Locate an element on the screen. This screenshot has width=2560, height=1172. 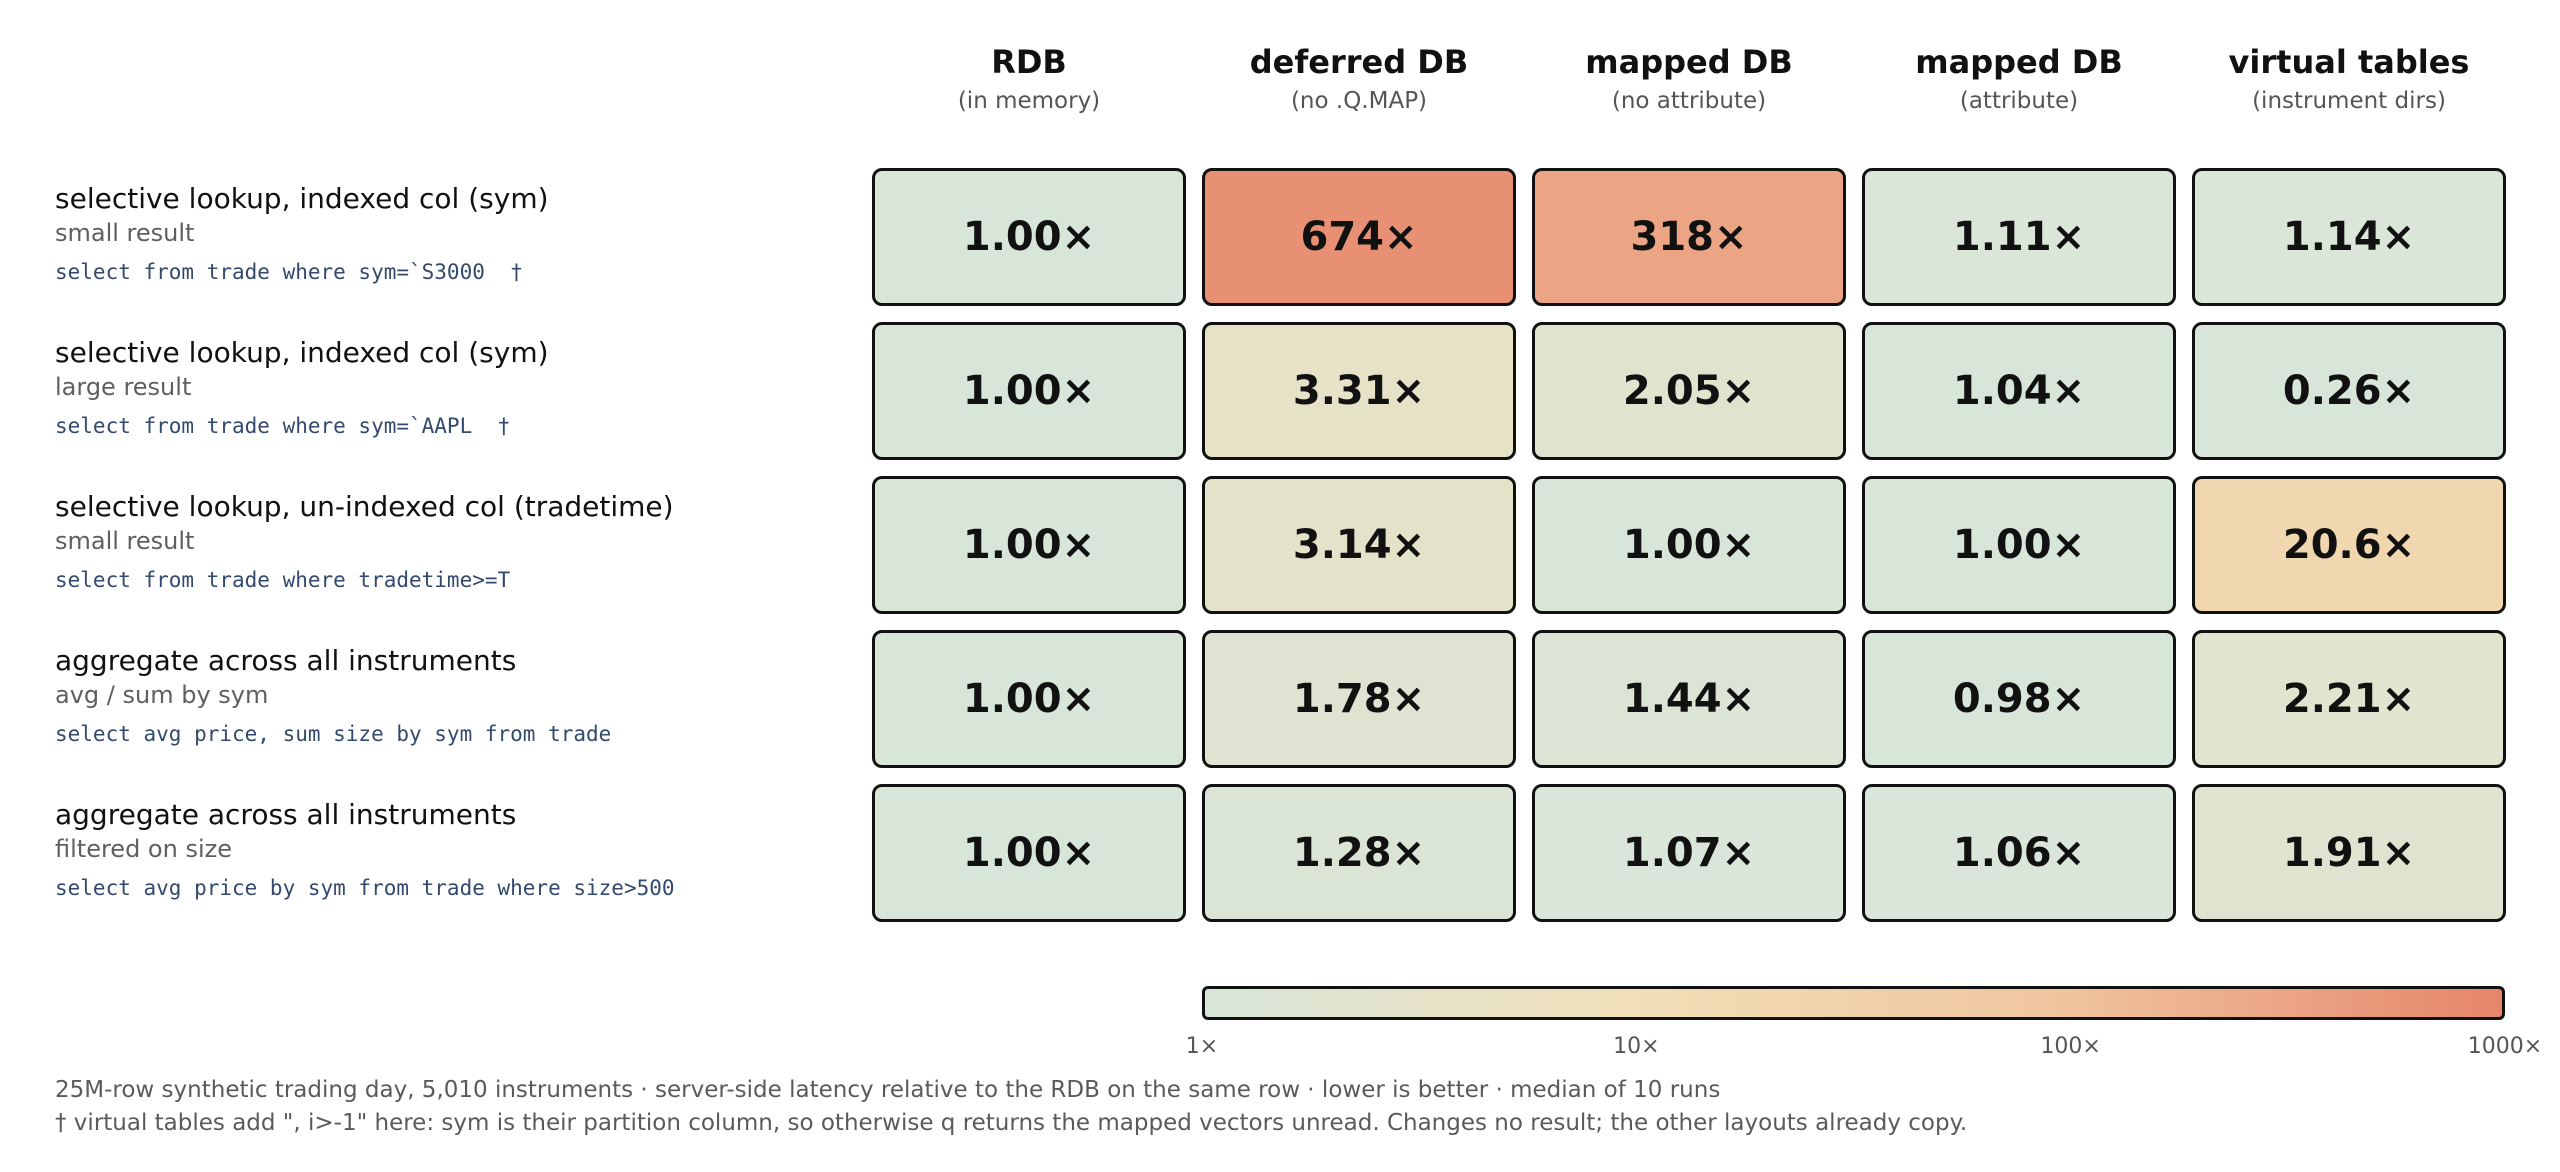
heatmap-cell: 1.04× is located at coordinates (2019, 391).